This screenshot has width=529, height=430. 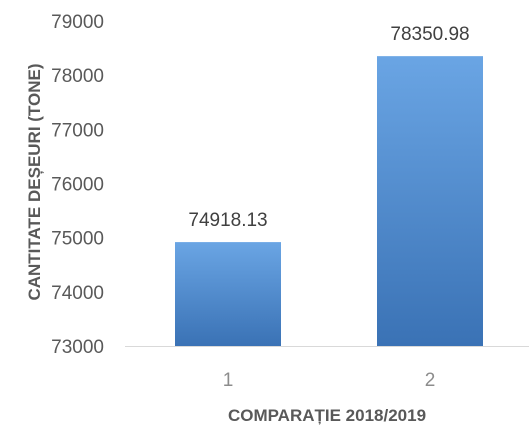 I want to click on bar-value-label: 78350.98, so click(x=429, y=34).